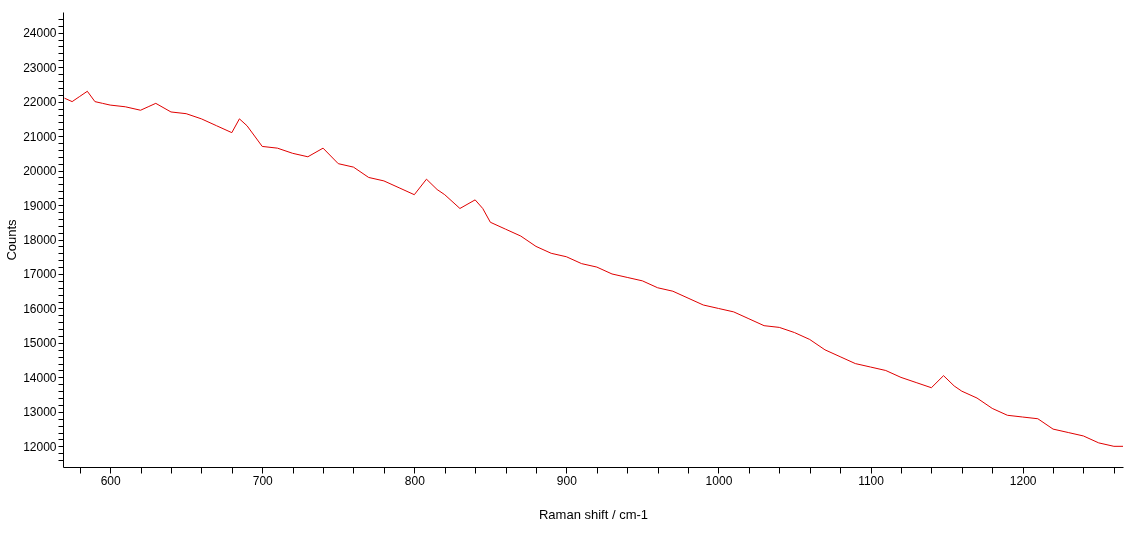  What do you see at coordinates (40, 412) in the screenshot?
I see `y-tick-label: 13000` at bounding box center [40, 412].